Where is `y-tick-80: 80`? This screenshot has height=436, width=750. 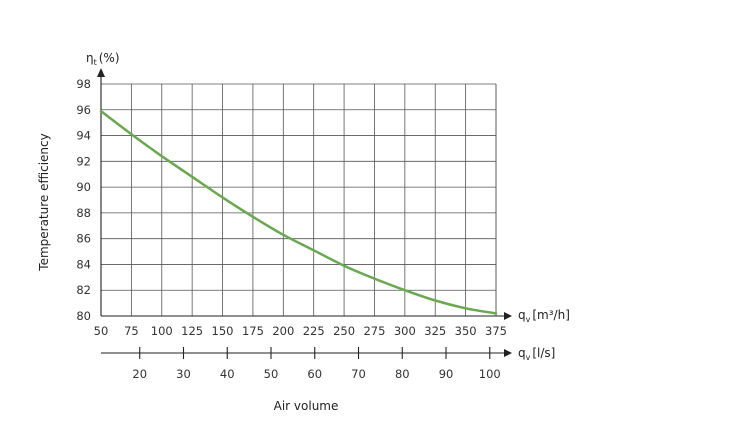 y-tick-80: 80 is located at coordinates (83, 316).